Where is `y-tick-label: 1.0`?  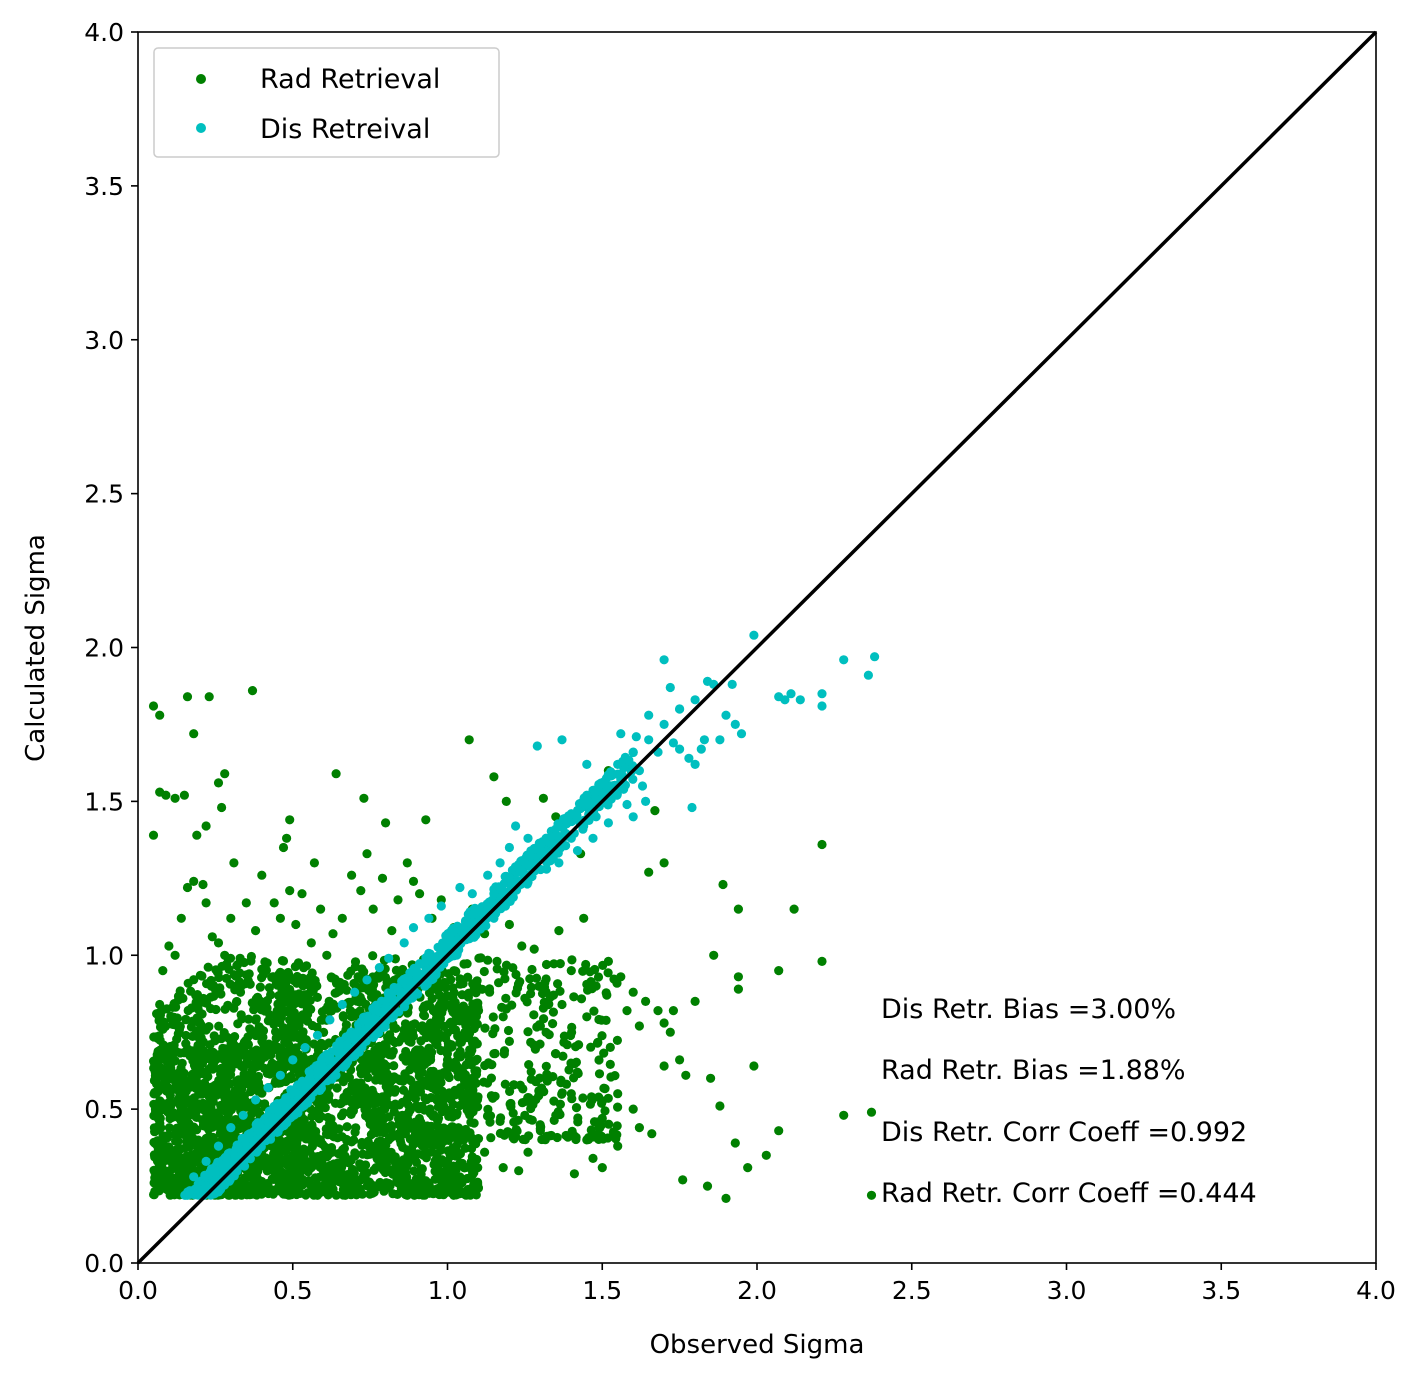
y-tick-label: 1.0 is located at coordinates (104, 955).